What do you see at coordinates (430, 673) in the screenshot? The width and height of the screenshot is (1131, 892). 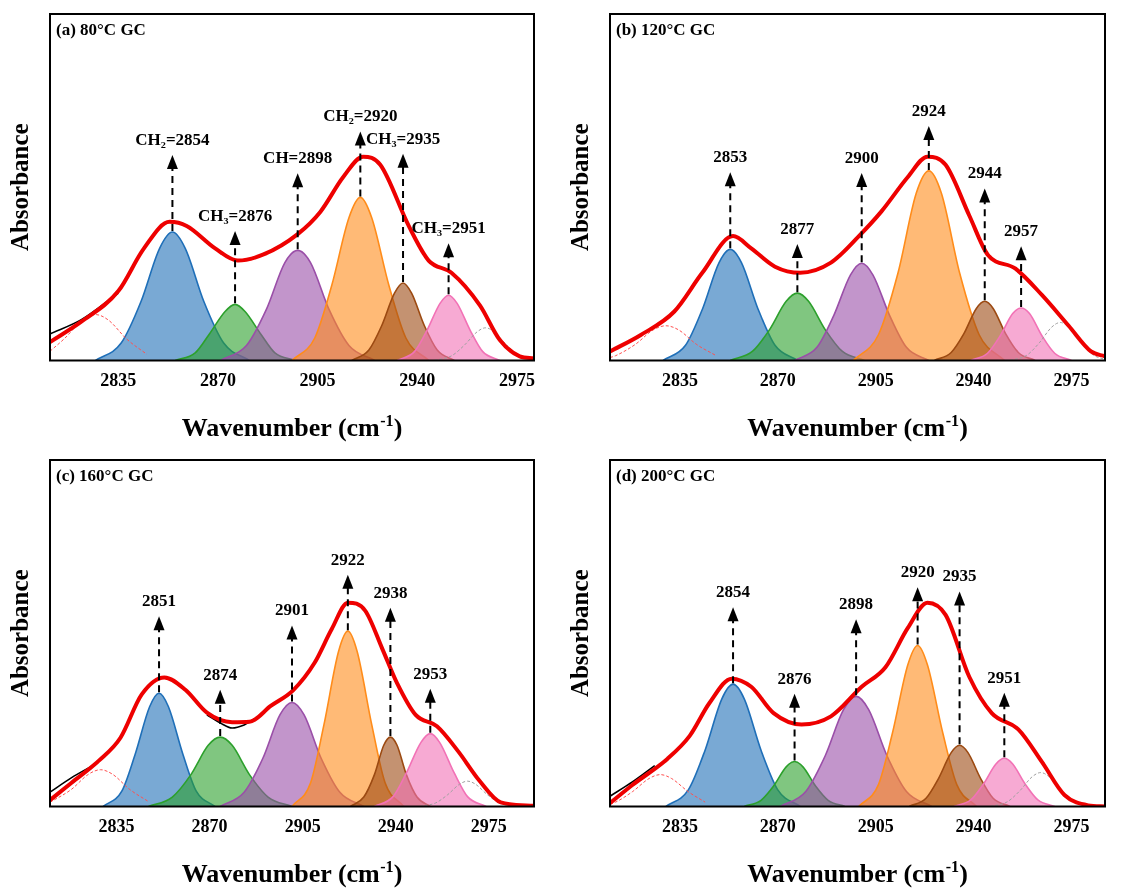 I see `annotation: 2953` at bounding box center [430, 673].